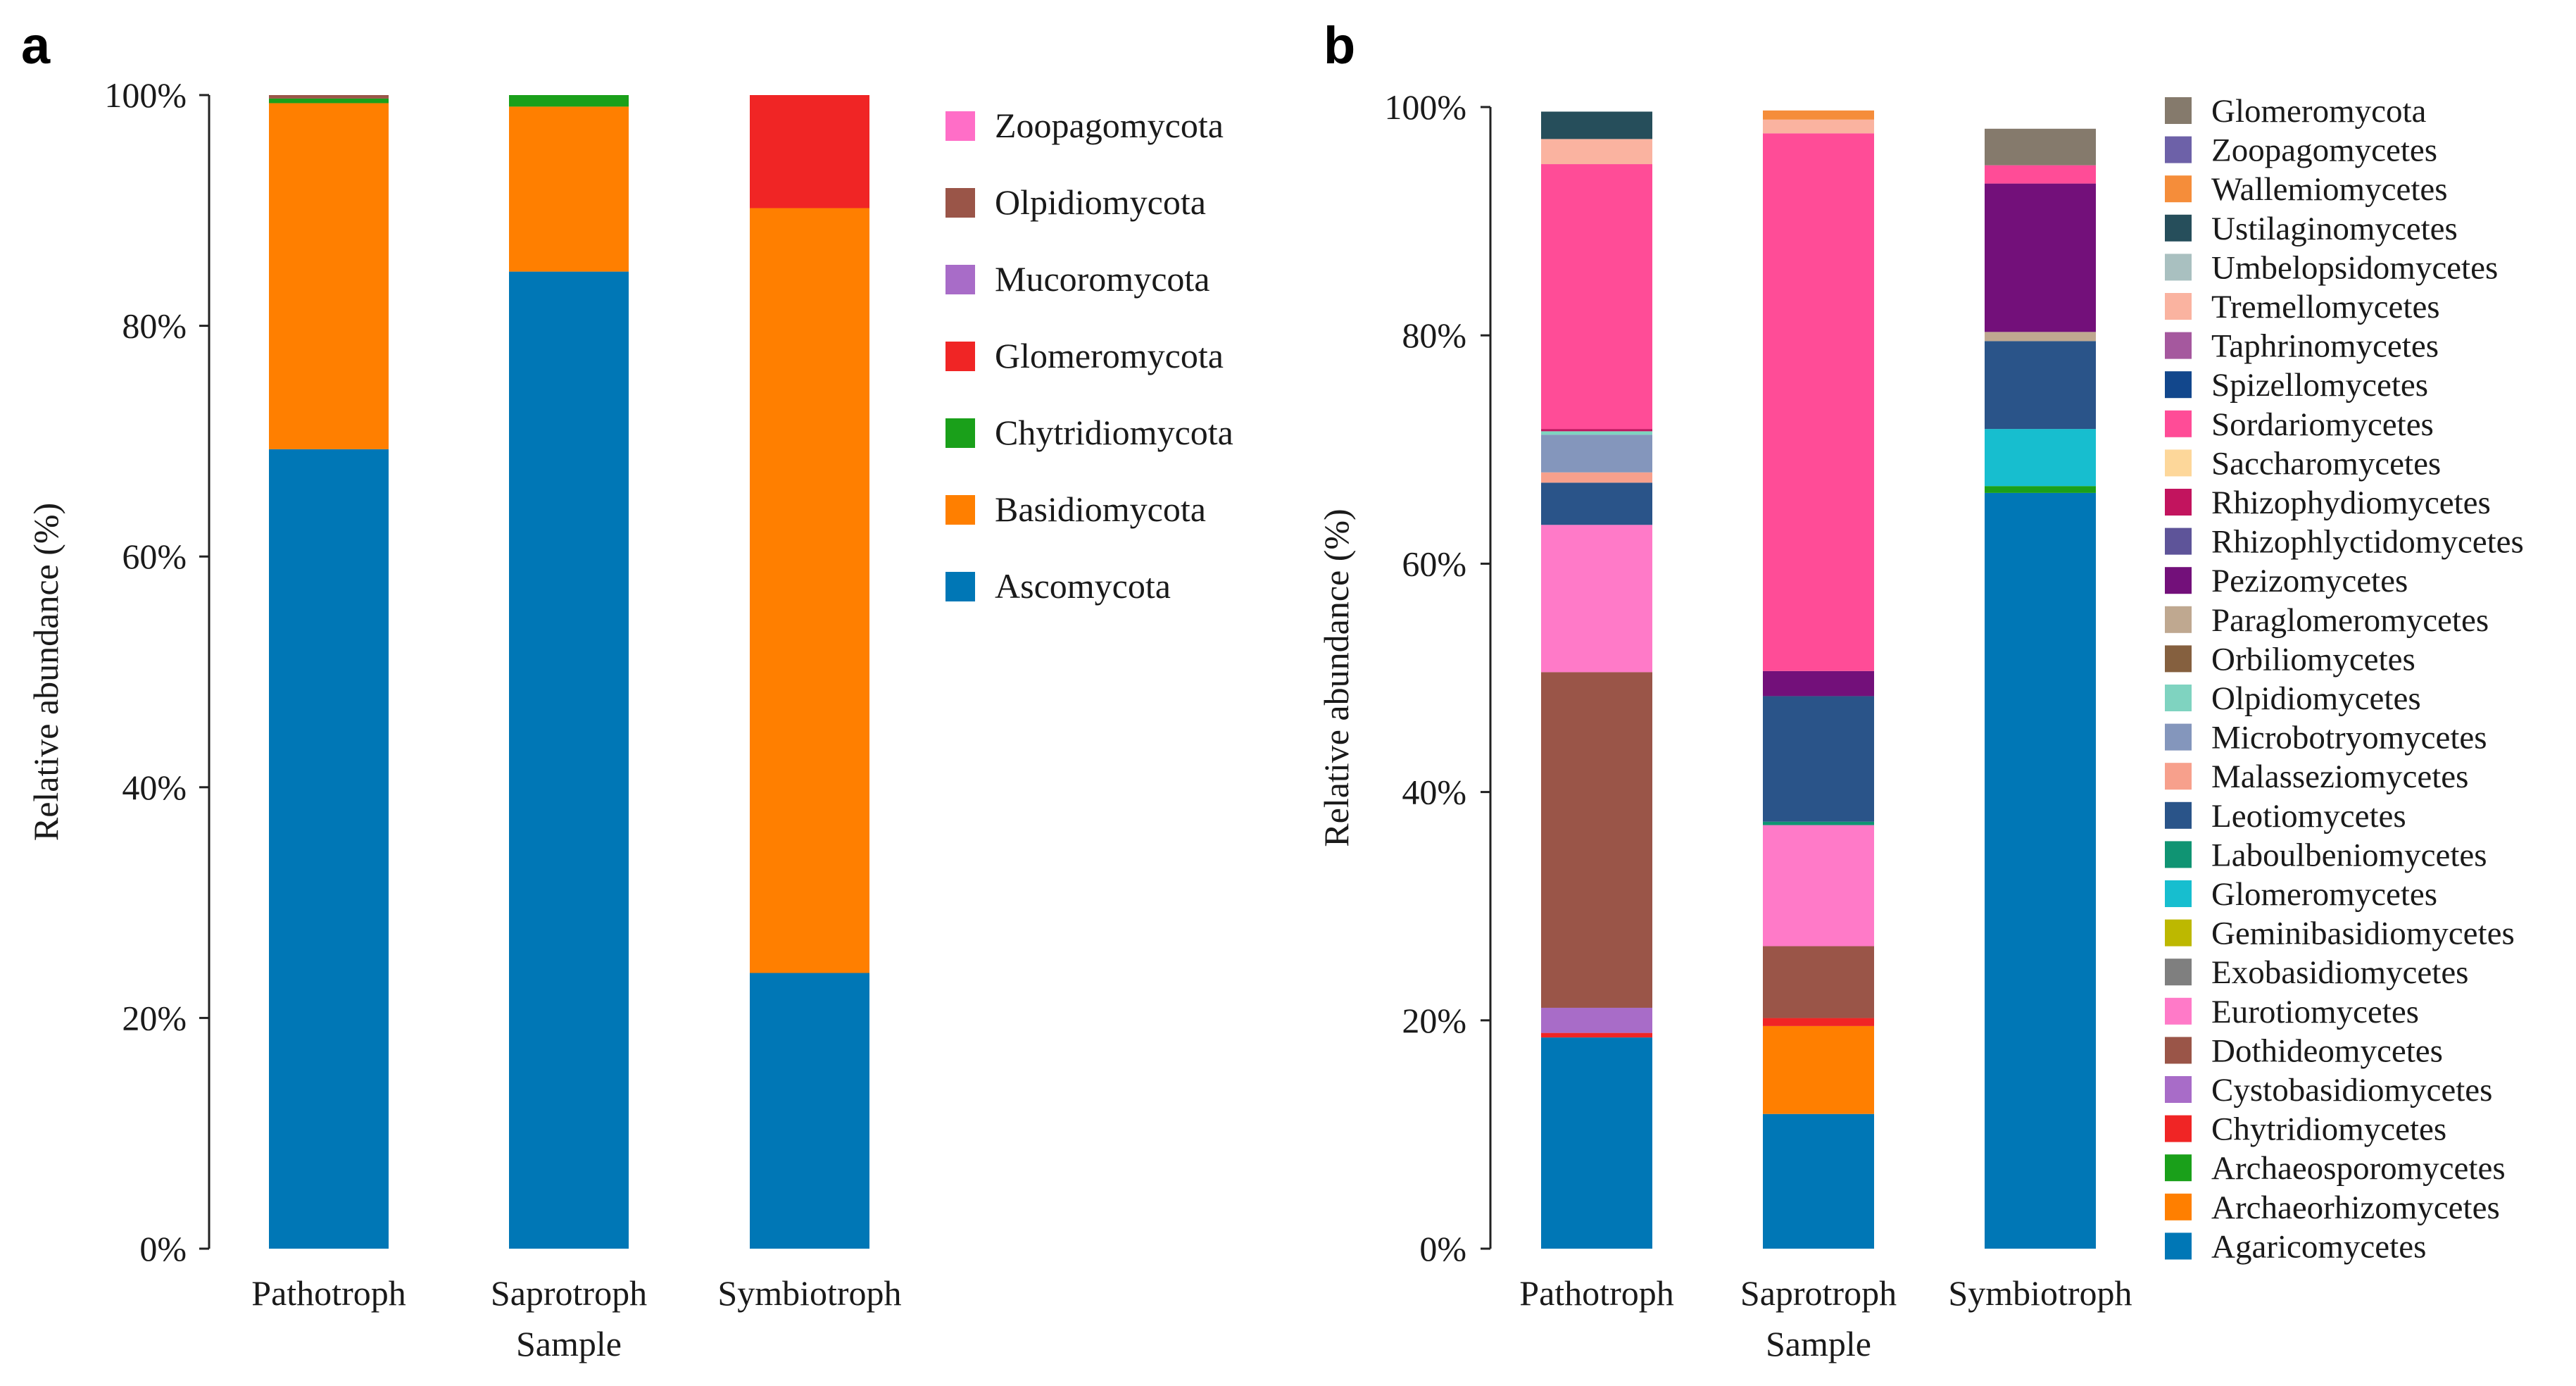 The height and width of the screenshot is (1386, 2576). I want to click on panel-b-x-axis-title: Sample, so click(1819, 1343).